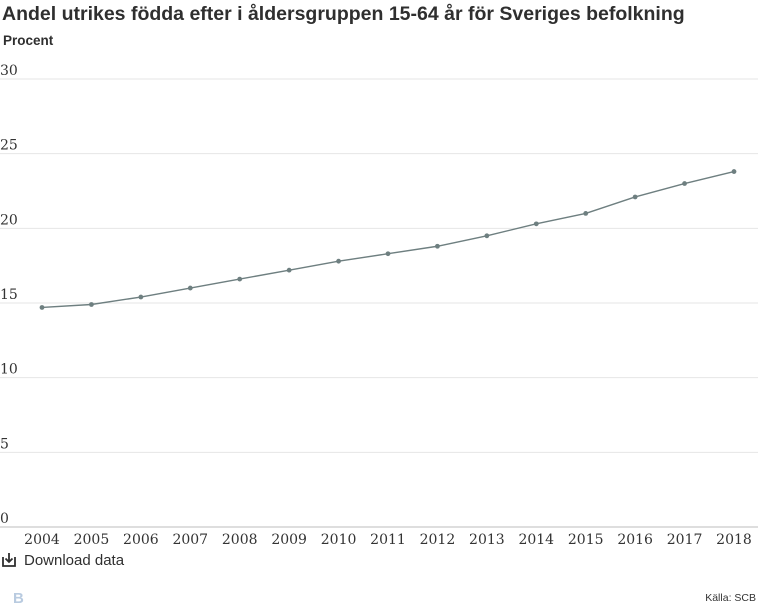  What do you see at coordinates (487, 540) in the screenshot?
I see `x-tick-label: 2013` at bounding box center [487, 540].